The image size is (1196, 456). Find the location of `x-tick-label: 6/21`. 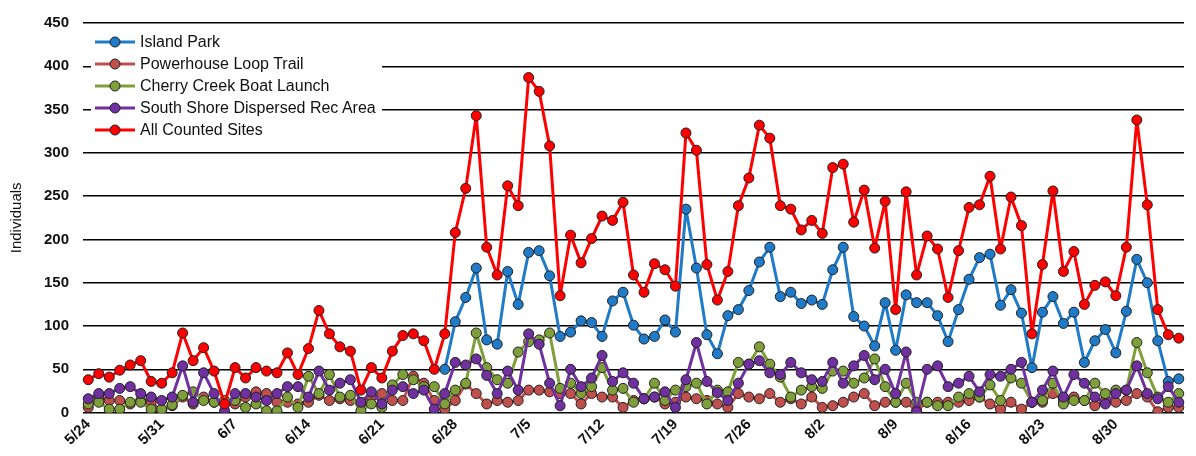

x-tick-label: 6/21 is located at coordinates (370, 431).